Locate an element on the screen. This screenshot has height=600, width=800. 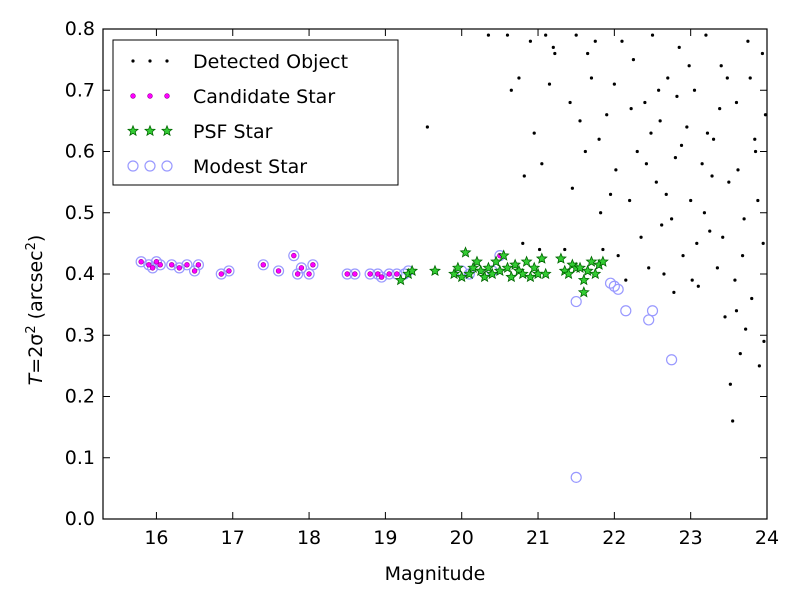
x-tick-label: 16 is located at coordinates (156, 538).